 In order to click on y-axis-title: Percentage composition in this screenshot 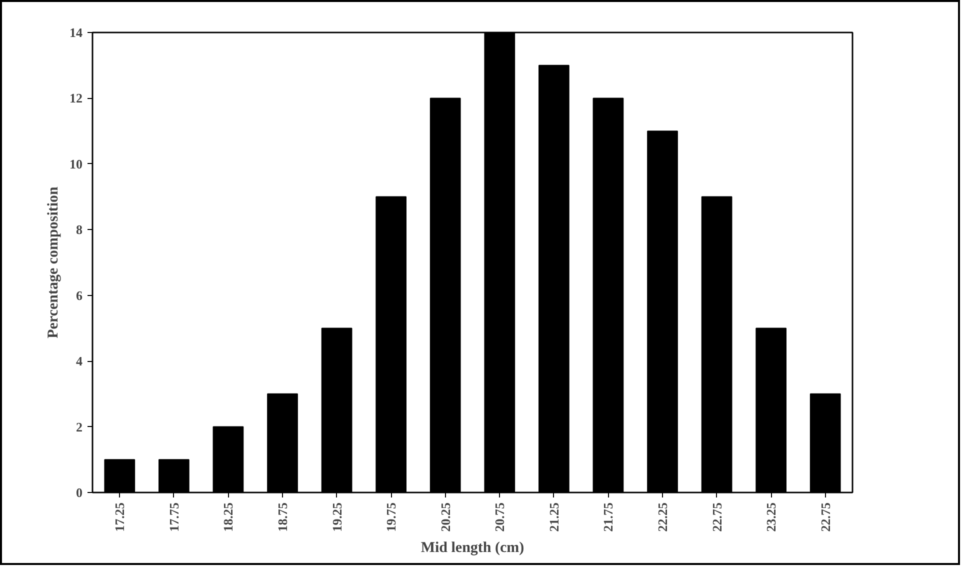, I will do `click(54, 262)`.